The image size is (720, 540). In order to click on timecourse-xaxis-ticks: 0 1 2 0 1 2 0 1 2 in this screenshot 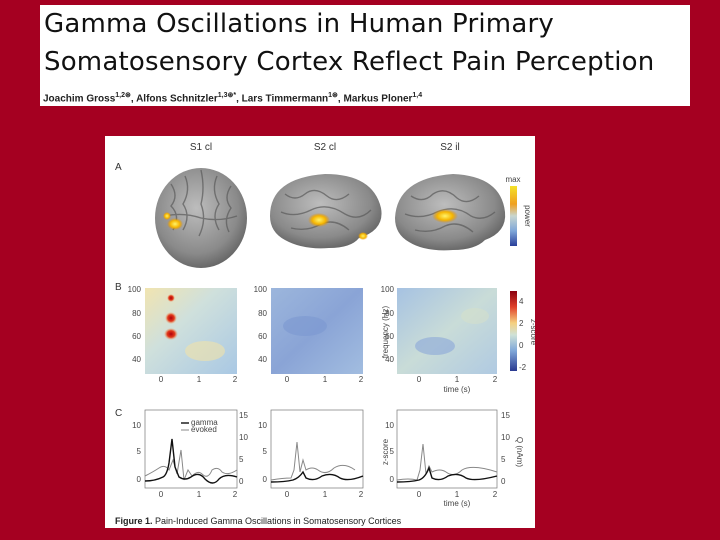, I will do `click(328, 494)`.